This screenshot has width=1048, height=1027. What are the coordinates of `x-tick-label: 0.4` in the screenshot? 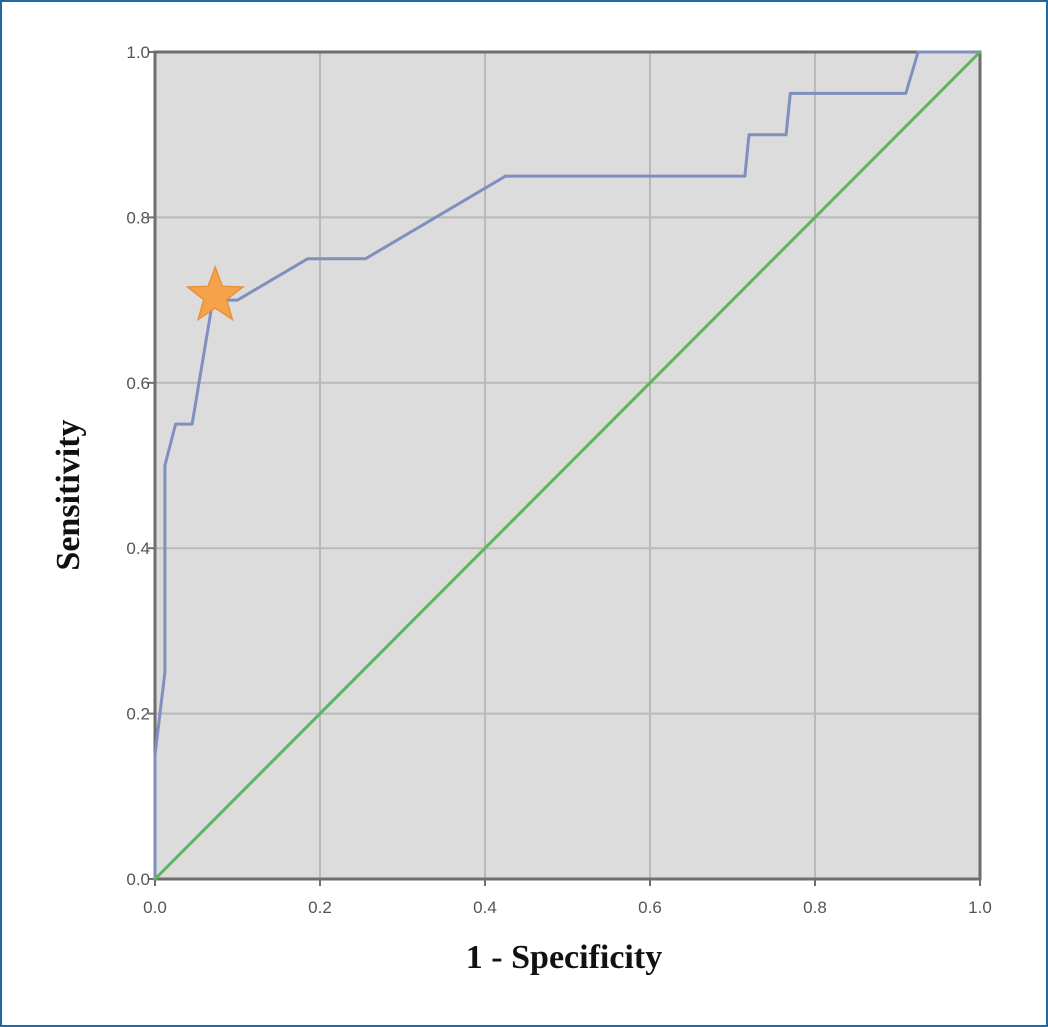 It's located at (485, 907).